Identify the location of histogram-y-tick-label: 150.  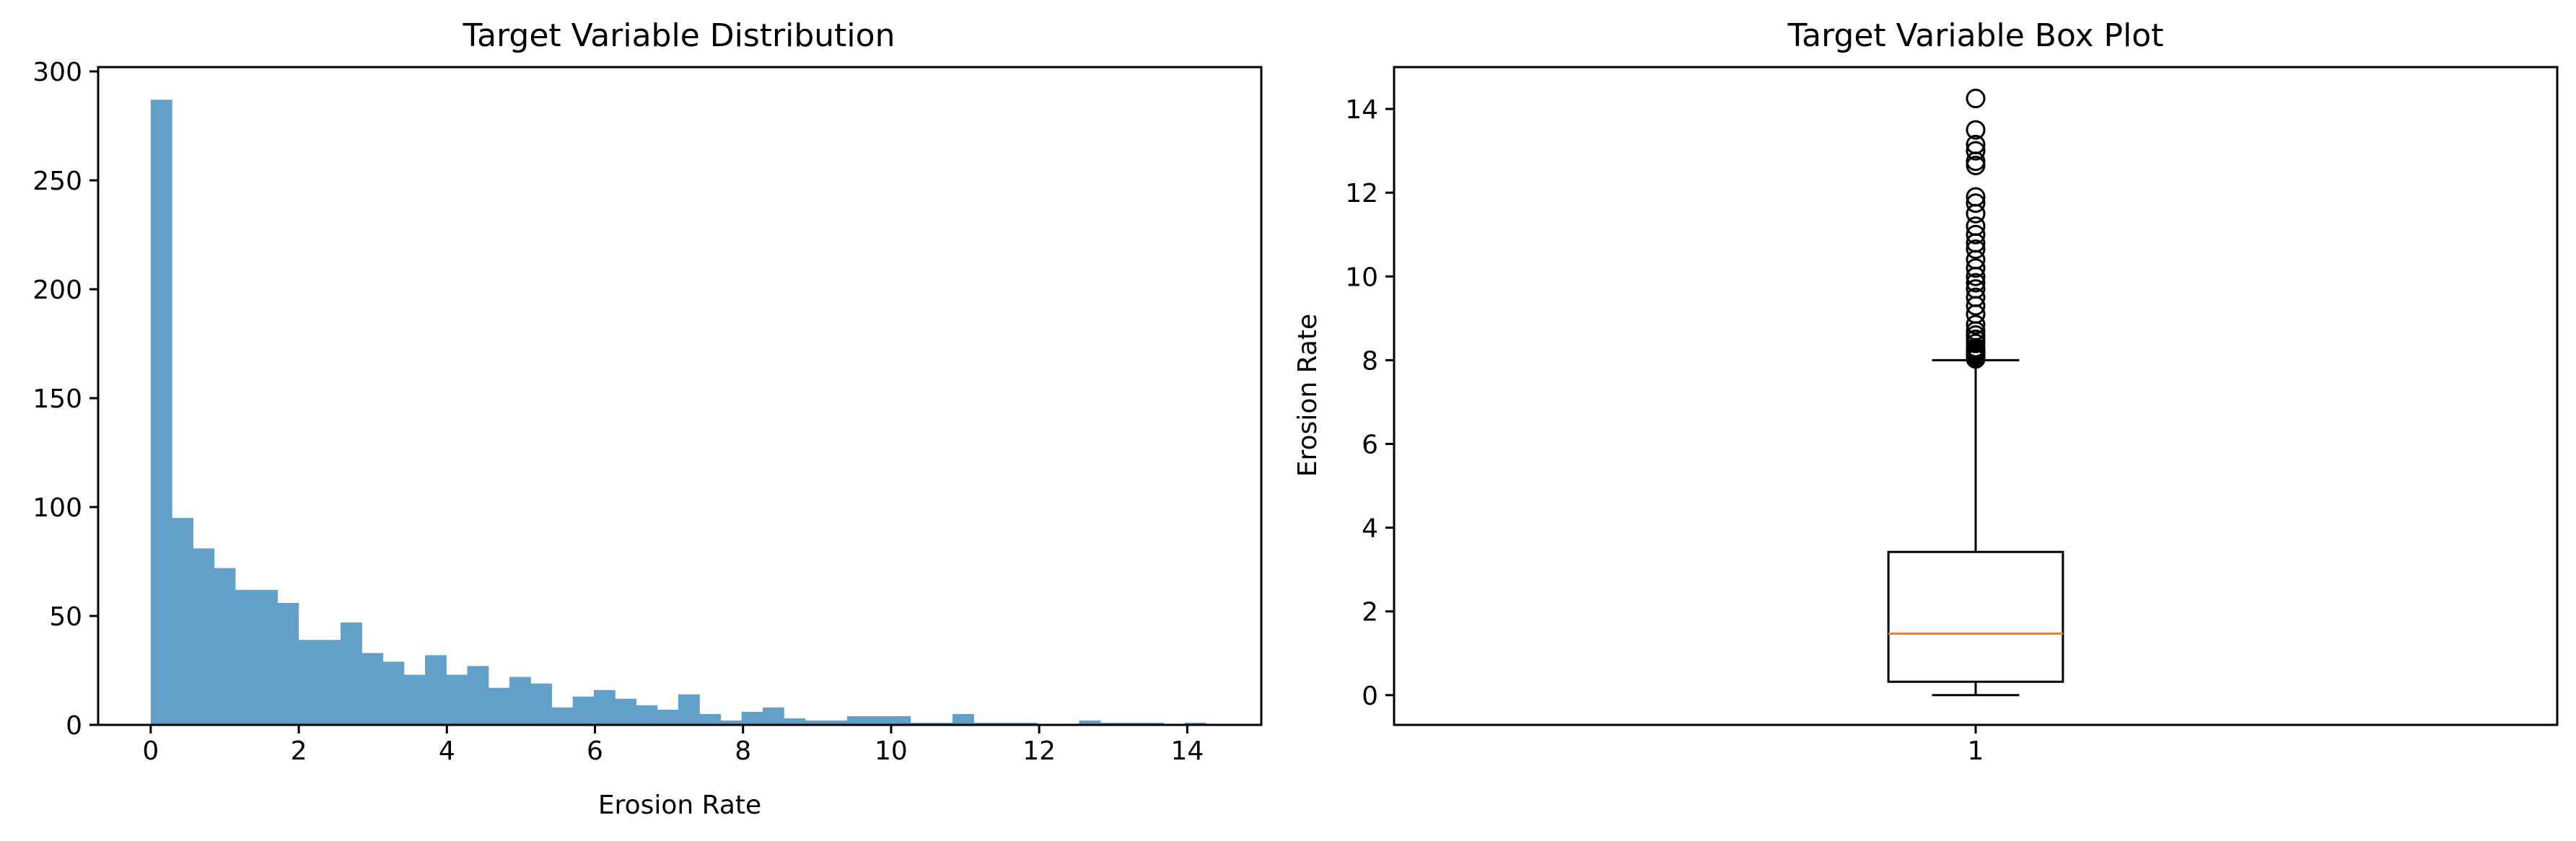
(57, 399).